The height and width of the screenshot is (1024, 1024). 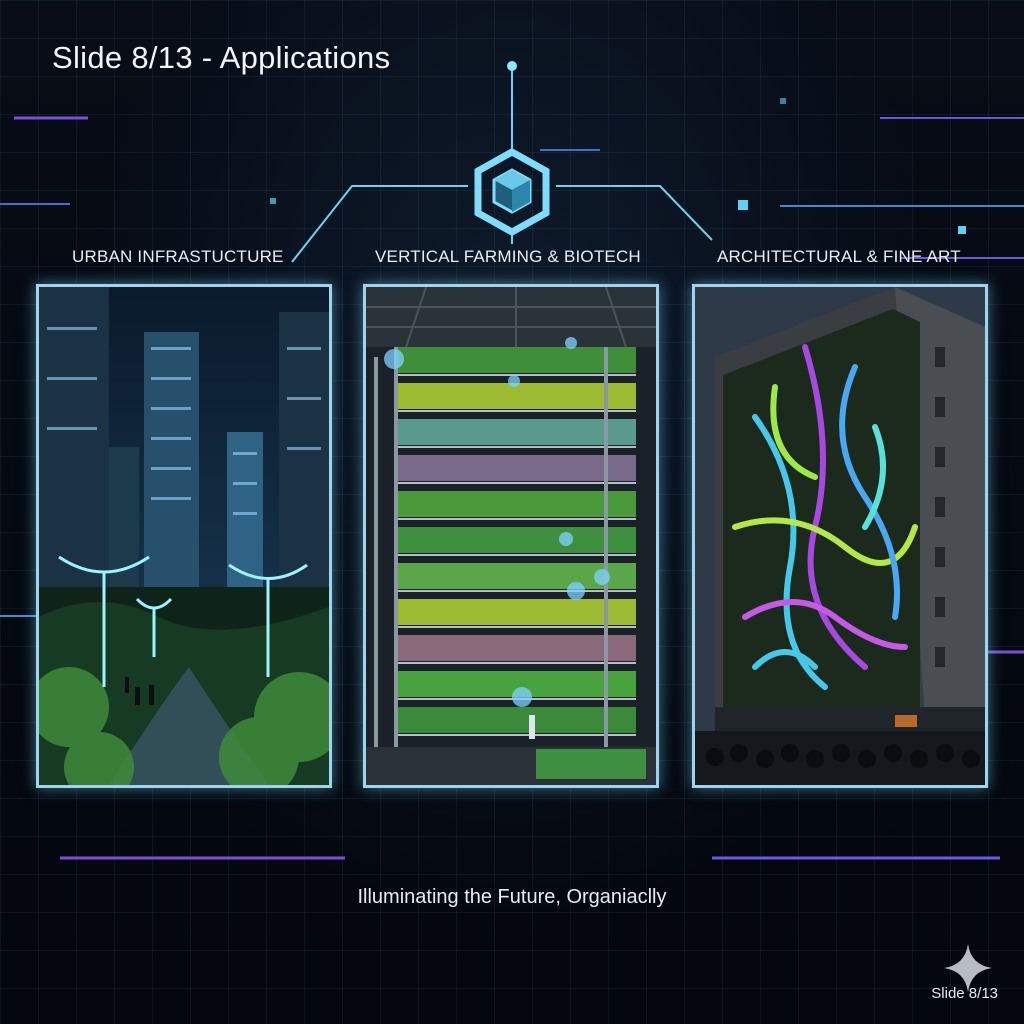 What do you see at coordinates (512, 192) in the screenshot?
I see `hexagon-cube-icon` at bounding box center [512, 192].